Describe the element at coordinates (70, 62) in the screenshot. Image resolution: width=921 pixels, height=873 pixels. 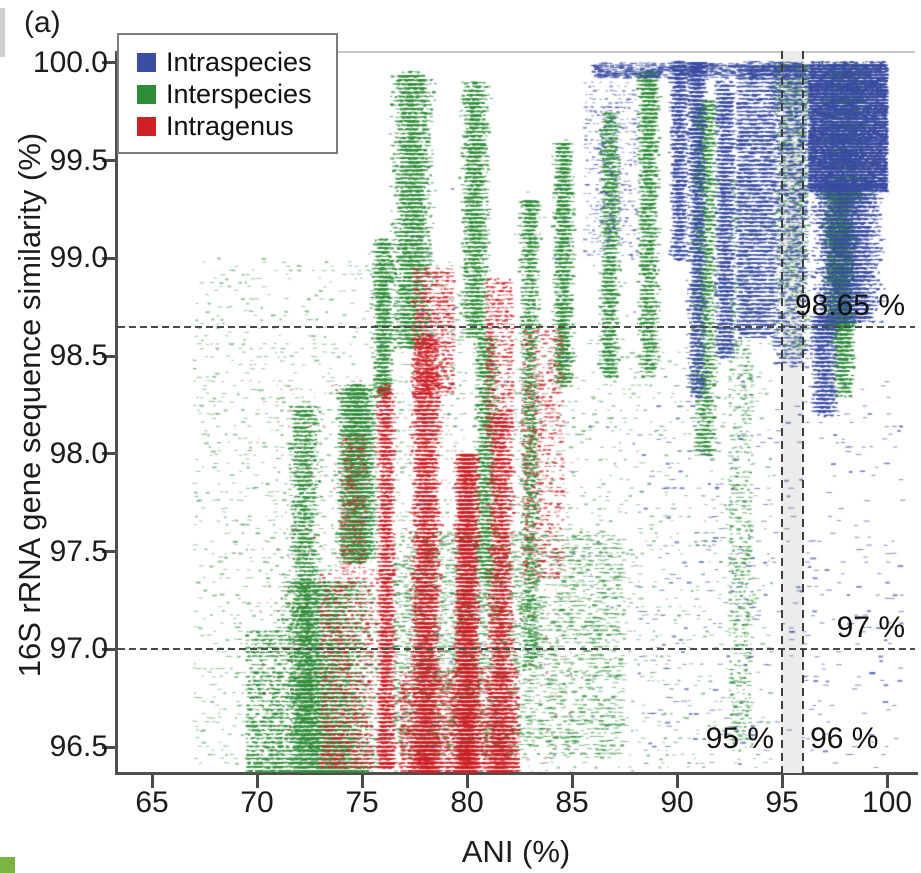
I see `y-tick-label: 100.0` at that location.